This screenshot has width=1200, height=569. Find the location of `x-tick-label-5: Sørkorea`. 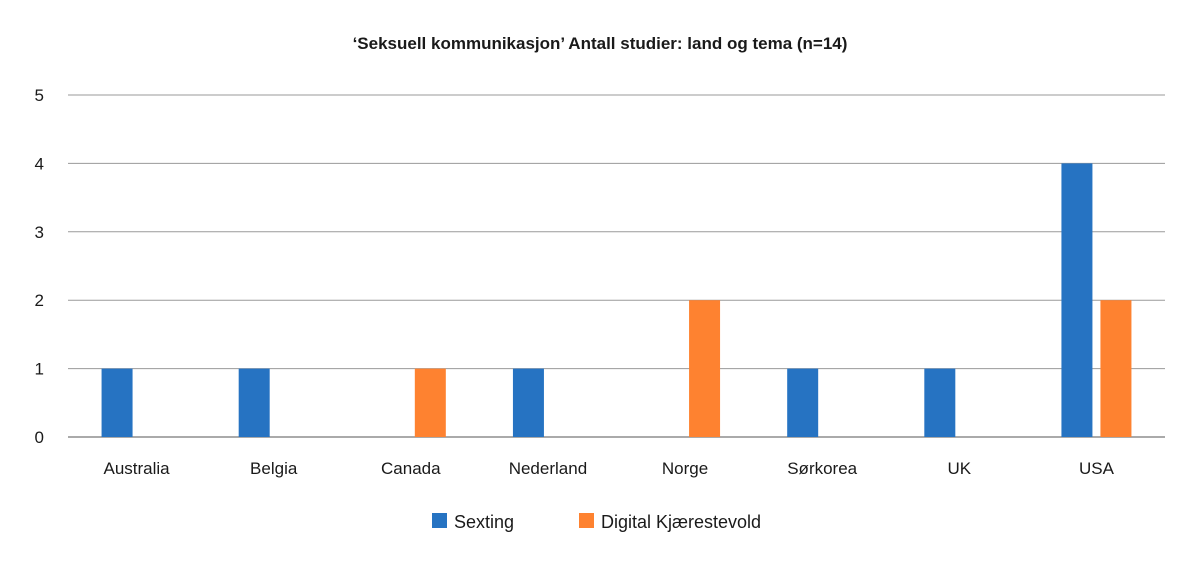

x-tick-label-5: Sørkorea is located at coordinates (822, 468).